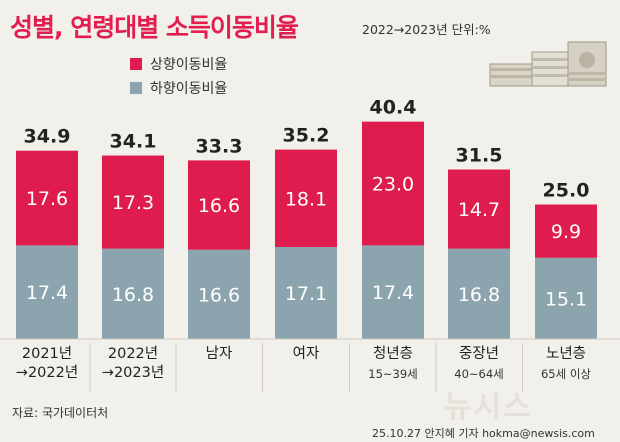  What do you see at coordinates (136, 88) in the screenshot?
I see `legend-swatch-down` at bounding box center [136, 88].